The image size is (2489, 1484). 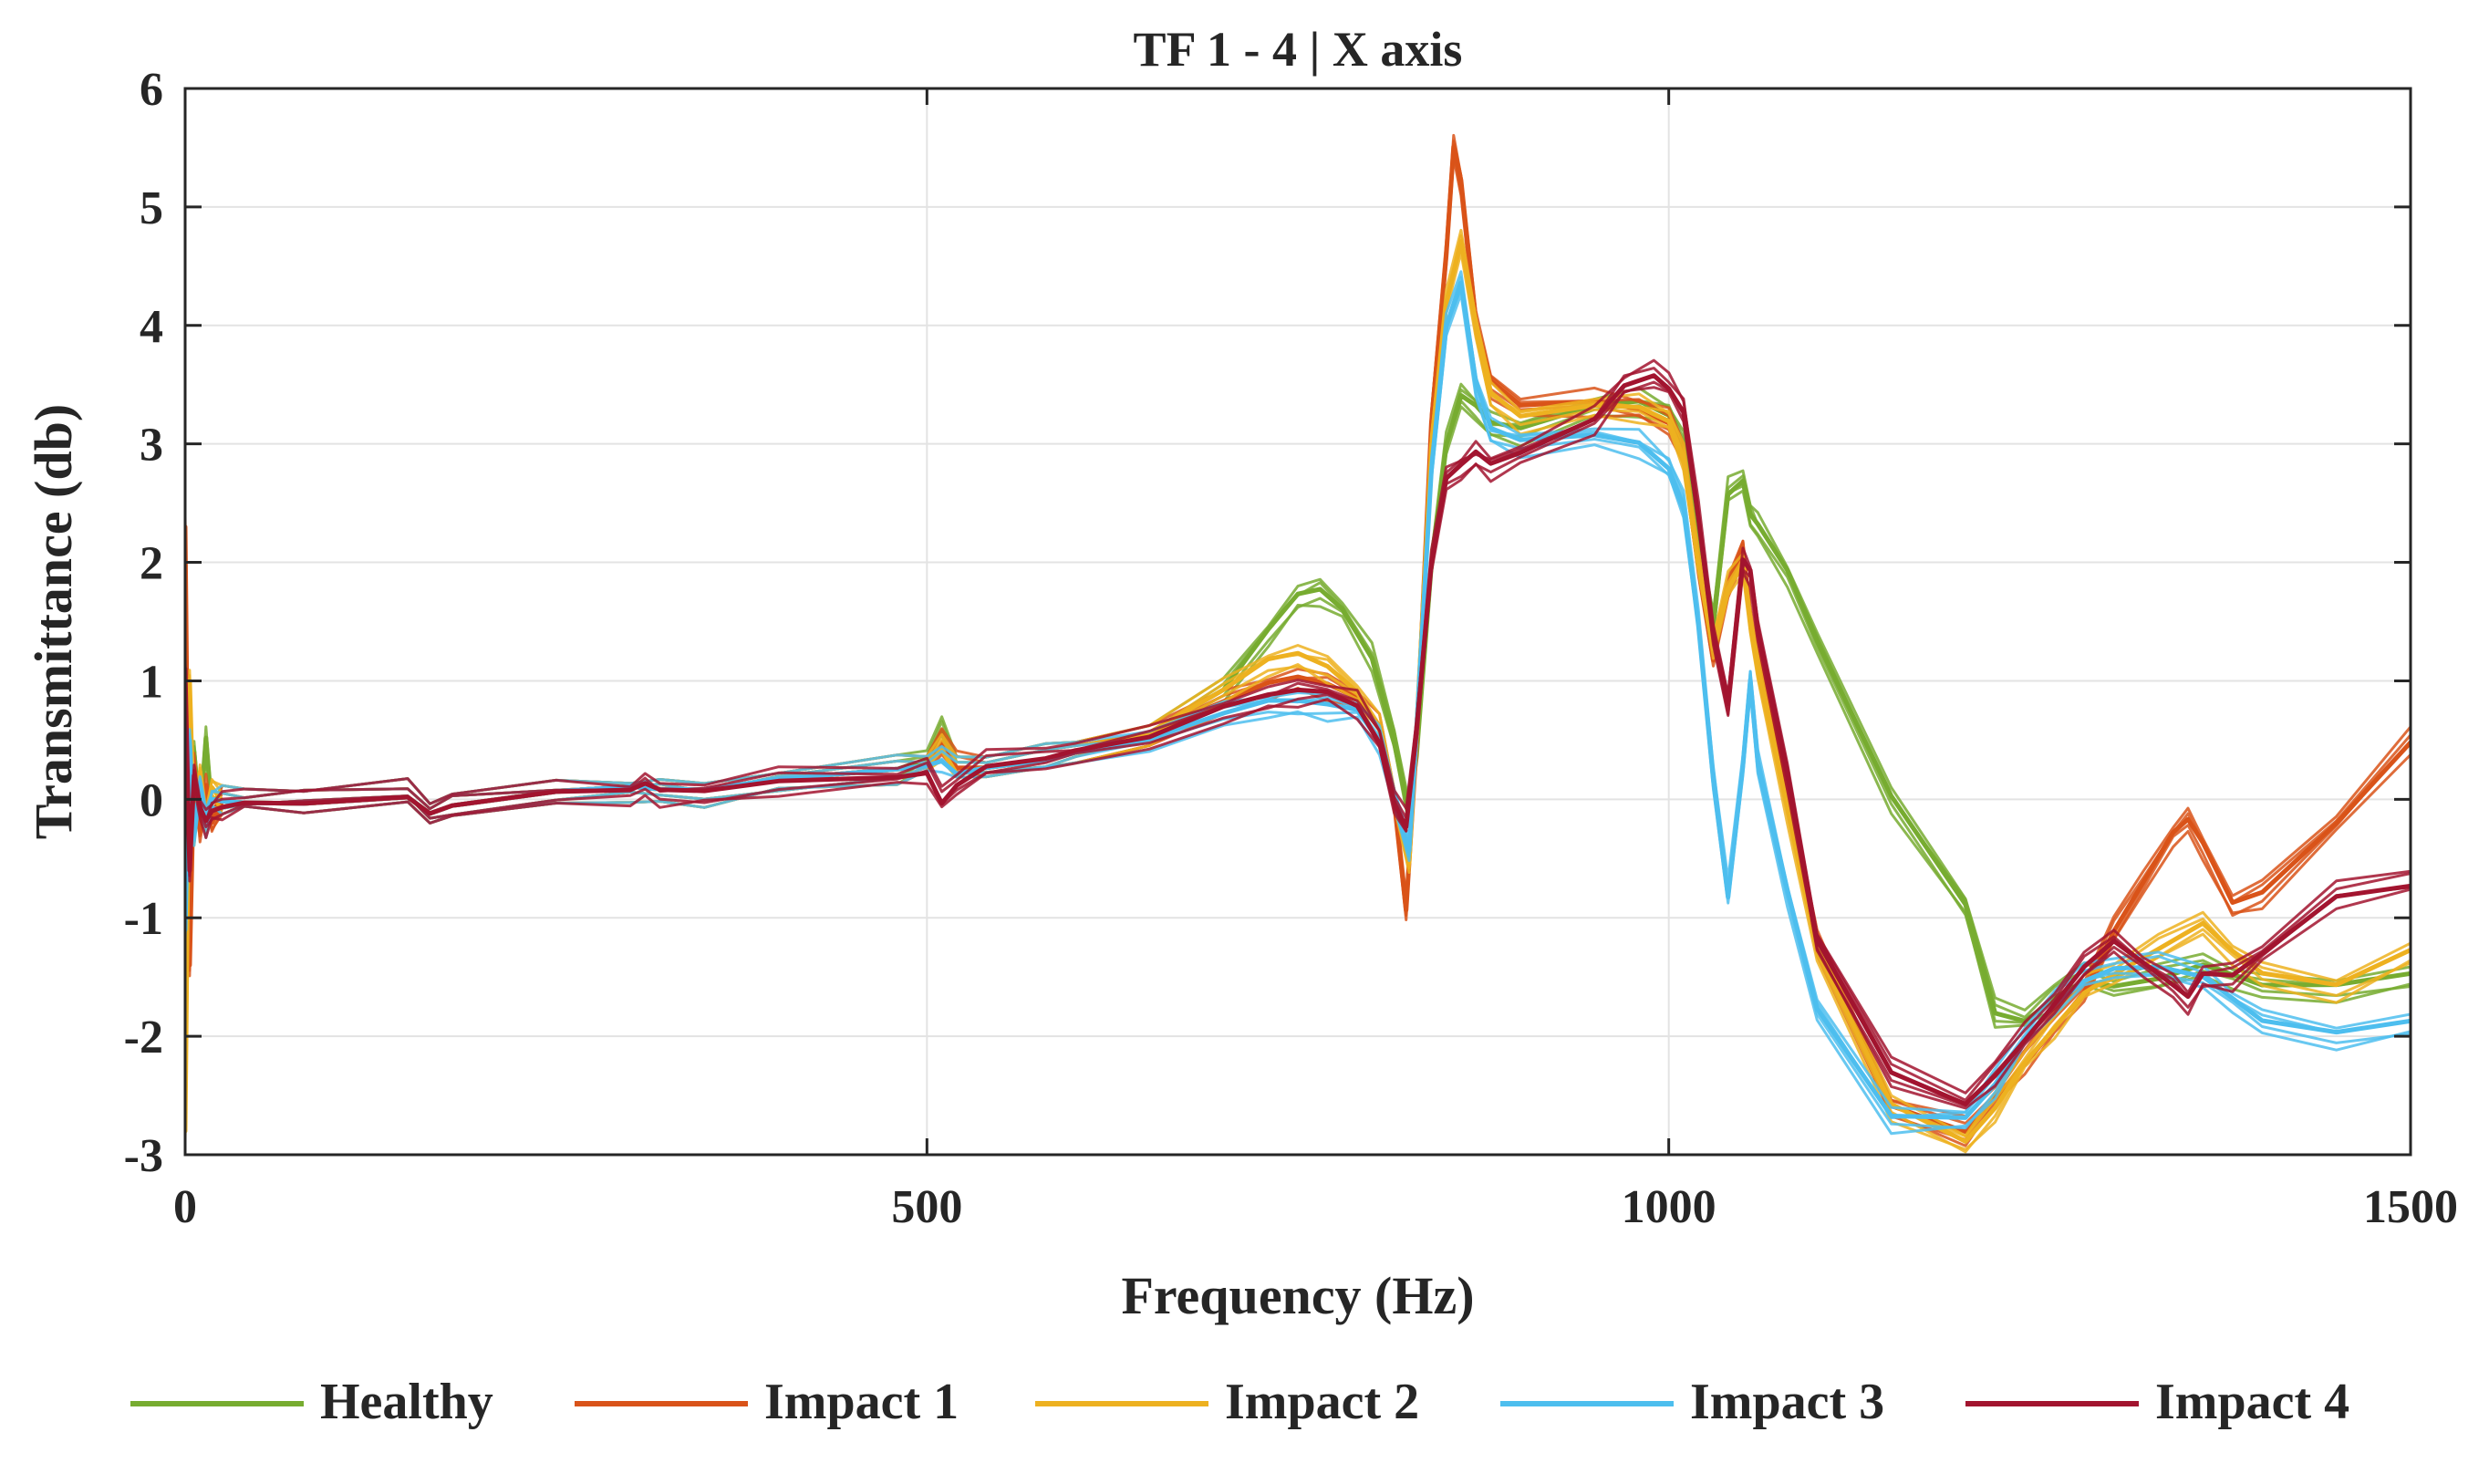 I want to click on x-tick-label: 500, so click(x=926, y=1207).